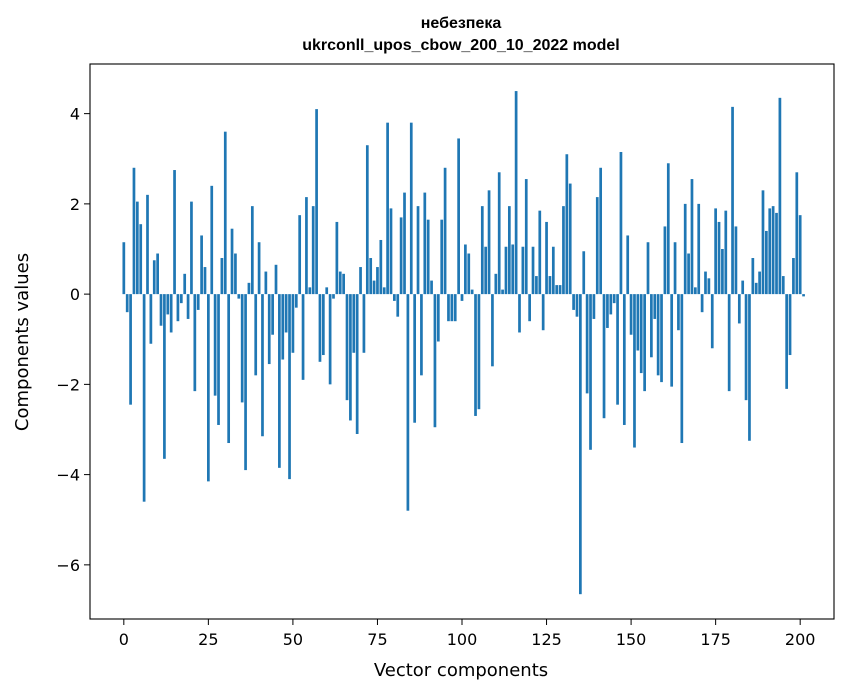 This screenshot has width=847, height=696. Describe the element at coordinates (462, 639) in the screenshot. I see `x-tick-label: 100` at that location.